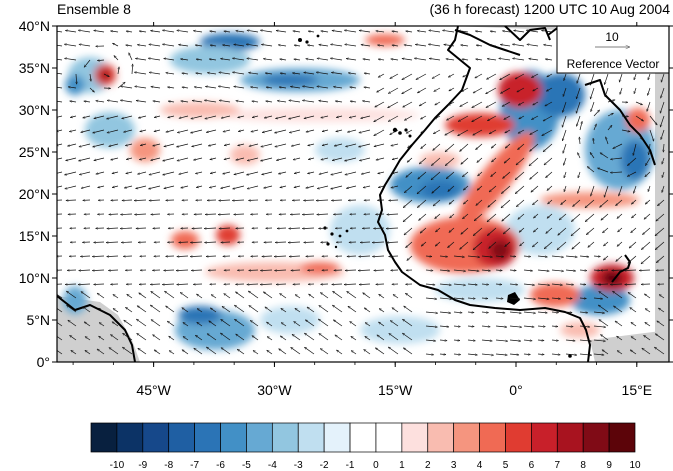  Describe the element at coordinates (34, 194) in the screenshot. I see `lat-tick-label: 20°N` at that location.